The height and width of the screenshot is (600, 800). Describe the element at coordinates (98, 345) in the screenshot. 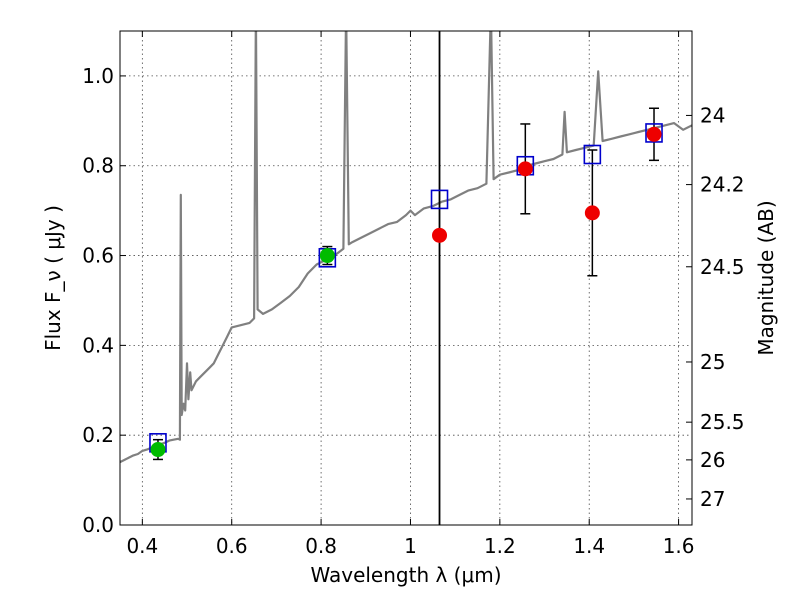

I see `y-tick-label: 0.4` at that location.